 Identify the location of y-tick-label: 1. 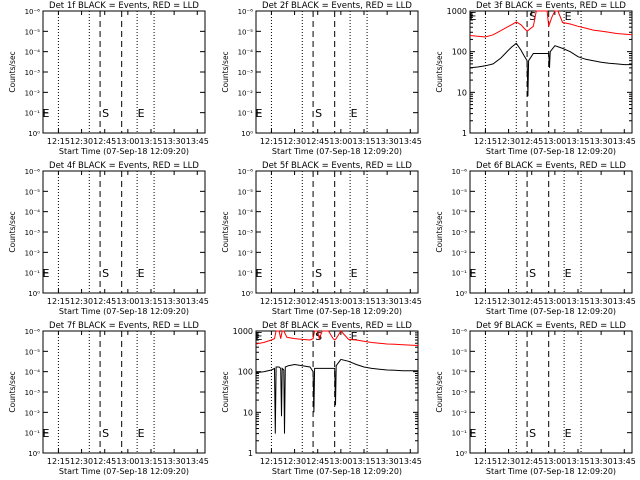
(464, 133).